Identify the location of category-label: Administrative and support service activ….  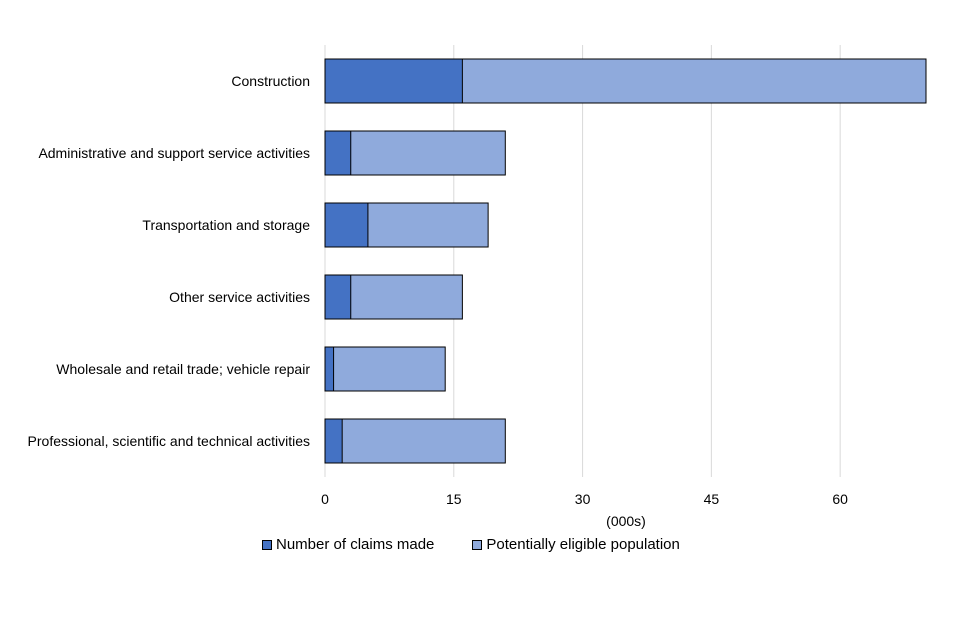
(174, 153).